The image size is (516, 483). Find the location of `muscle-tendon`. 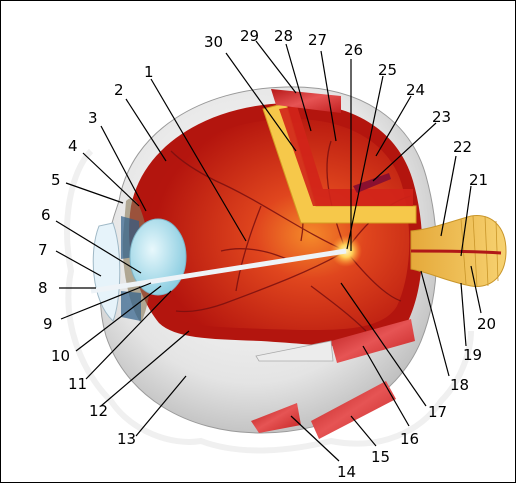

muscle-tendon is located at coordinates (294, 351).